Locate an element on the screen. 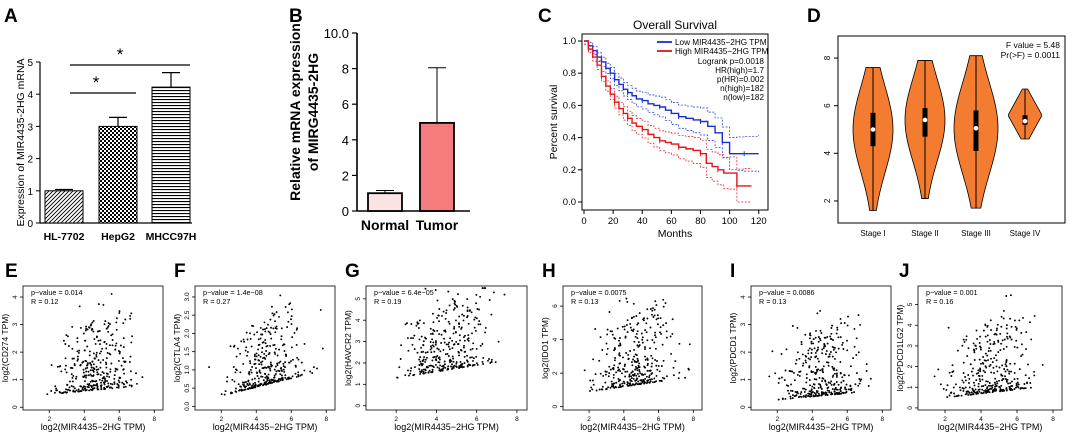 This screenshot has width=1079, height=435. g-x-tick-label: 2 is located at coordinates (396, 419).